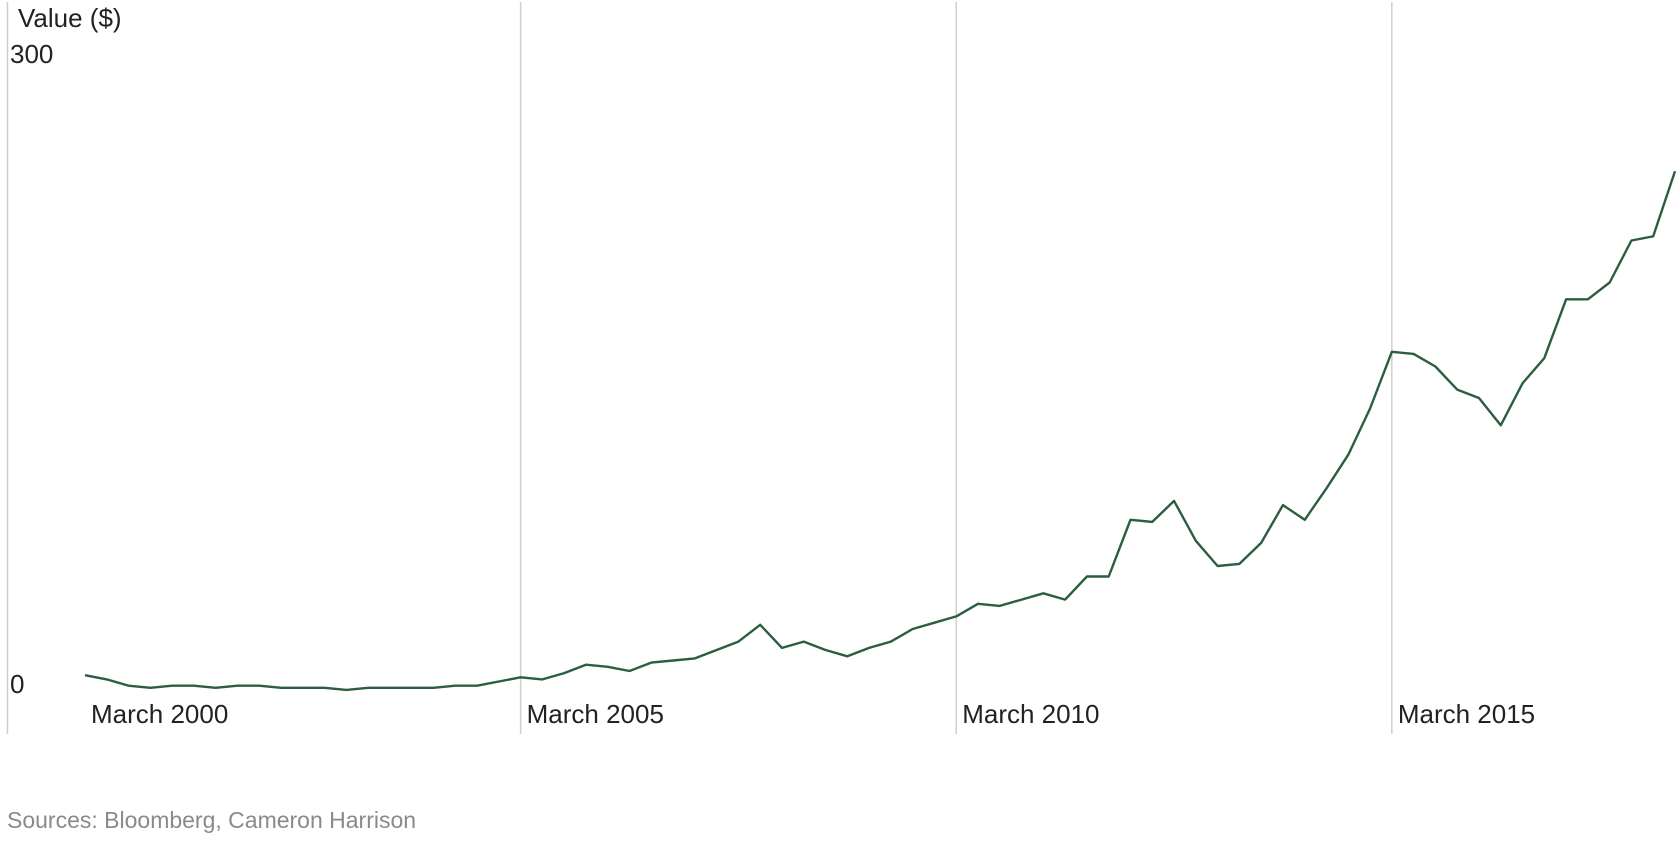 The width and height of the screenshot is (1680, 851). Describe the element at coordinates (159, 714) in the screenshot. I see `x-tick-label: March 2000` at that location.